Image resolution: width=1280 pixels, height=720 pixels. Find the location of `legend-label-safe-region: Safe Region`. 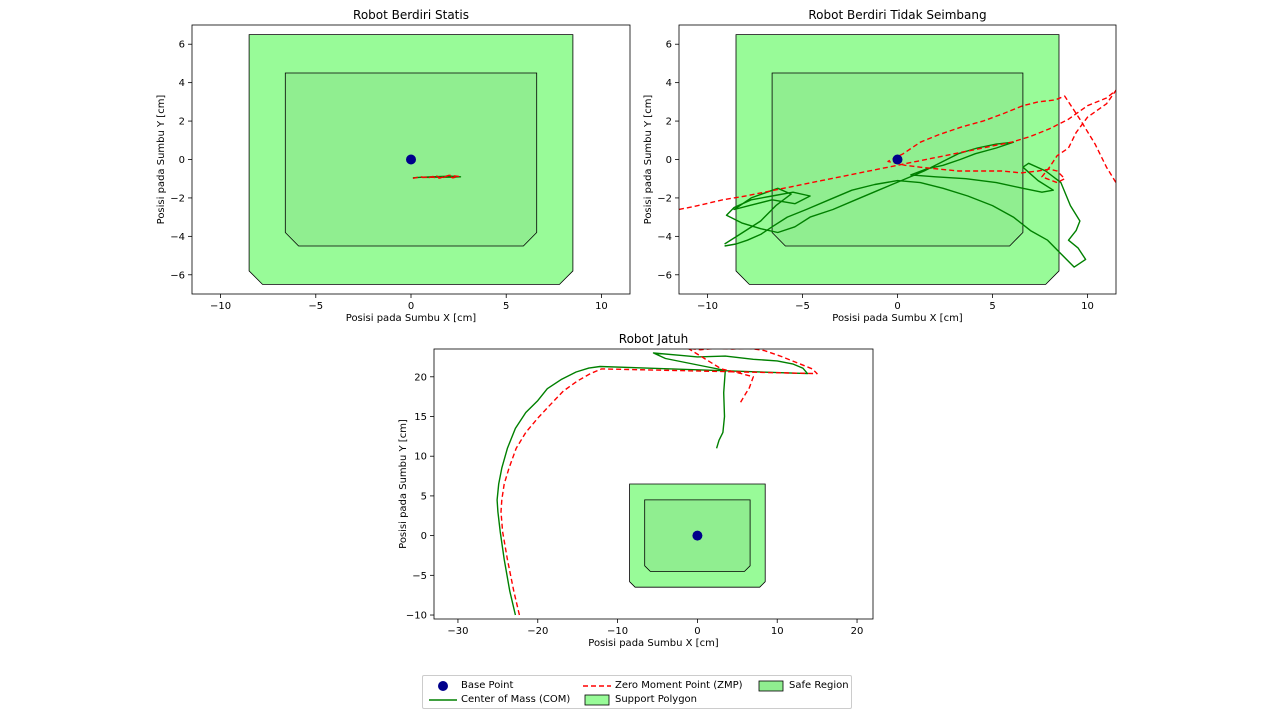

legend-label-safe-region: Safe Region is located at coordinates (819, 685).